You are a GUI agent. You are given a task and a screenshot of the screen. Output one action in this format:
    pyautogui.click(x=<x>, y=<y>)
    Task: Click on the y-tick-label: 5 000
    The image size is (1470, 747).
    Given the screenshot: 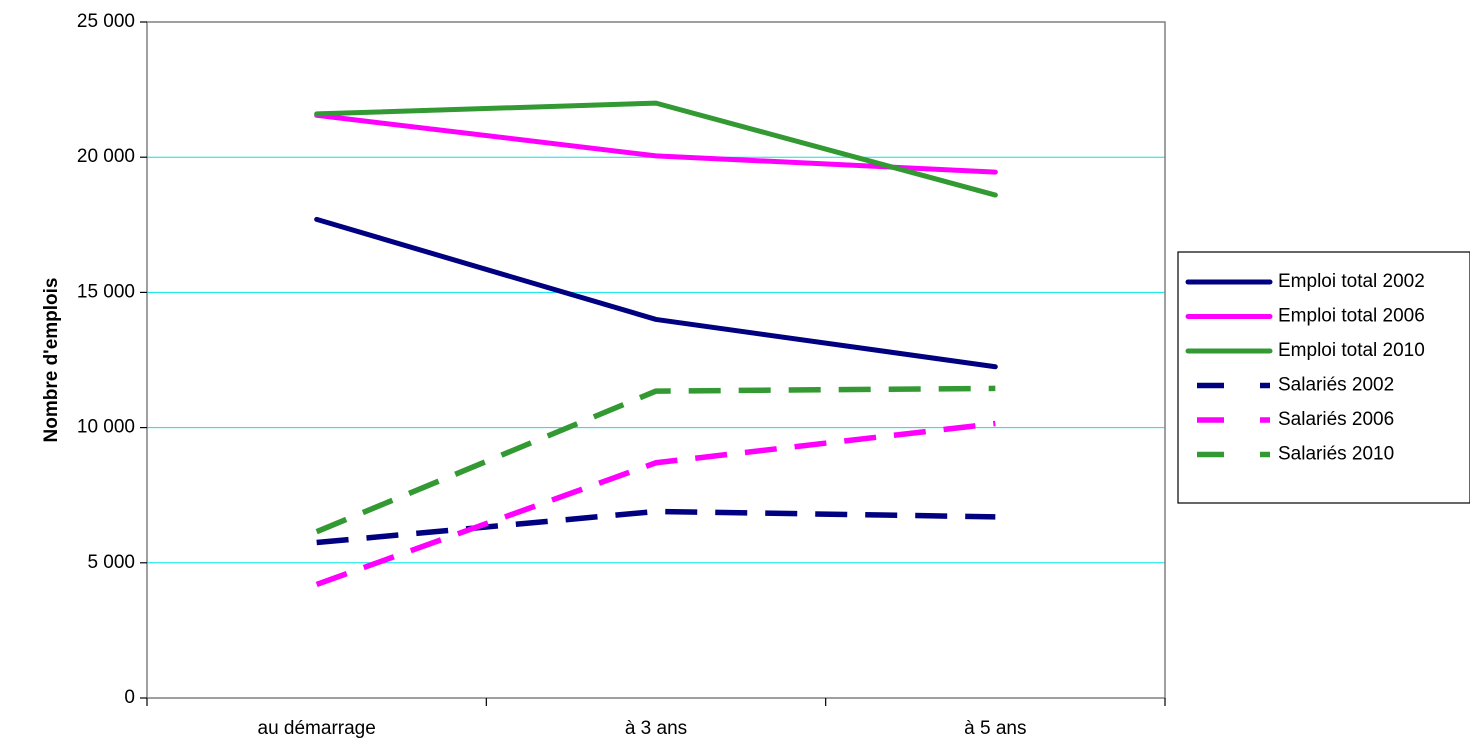 What is the action you would take?
    pyautogui.click(x=111, y=562)
    